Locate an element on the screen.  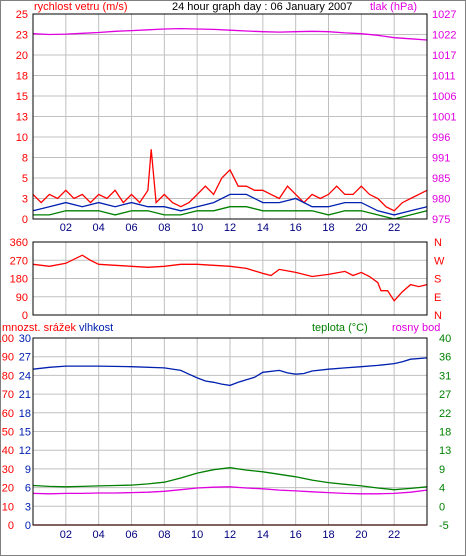
wind-panel-x-tick-label: 12 is located at coordinates (230, 228).